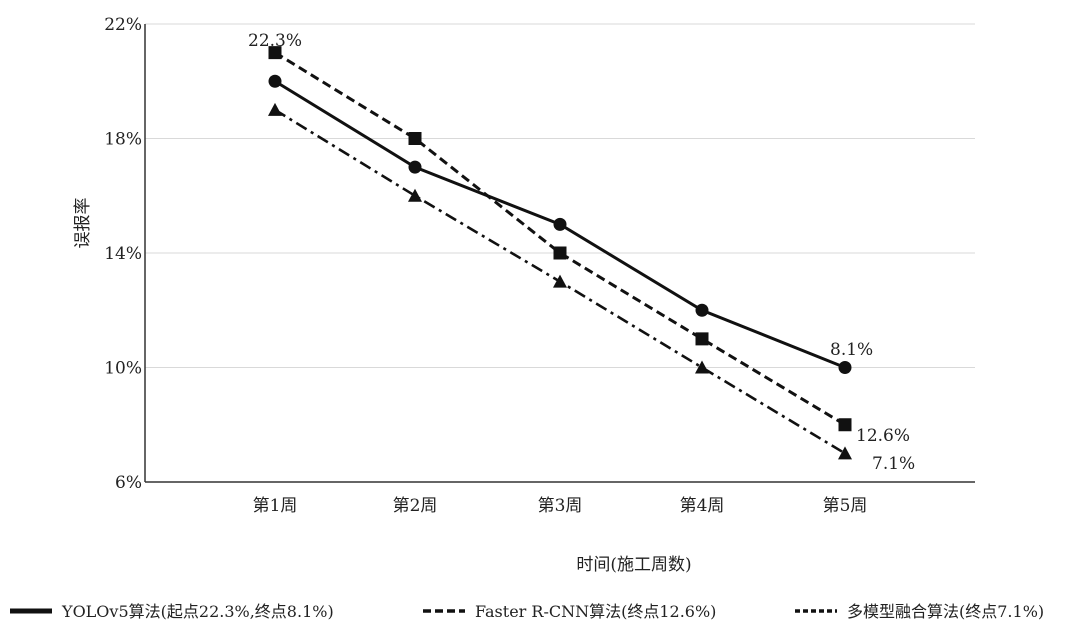 The width and height of the screenshot is (1068, 630). I want to click on y-tick-label: 18%, so click(123, 140).